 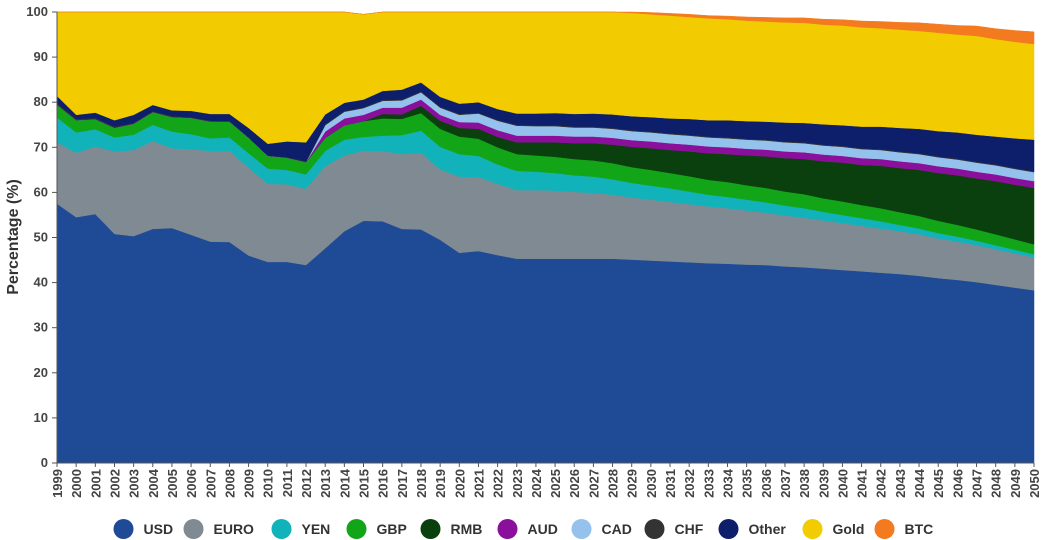 What do you see at coordinates (517, 483) in the screenshot?
I see `x-tick-label: 2023` at bounding box center [517, 483].